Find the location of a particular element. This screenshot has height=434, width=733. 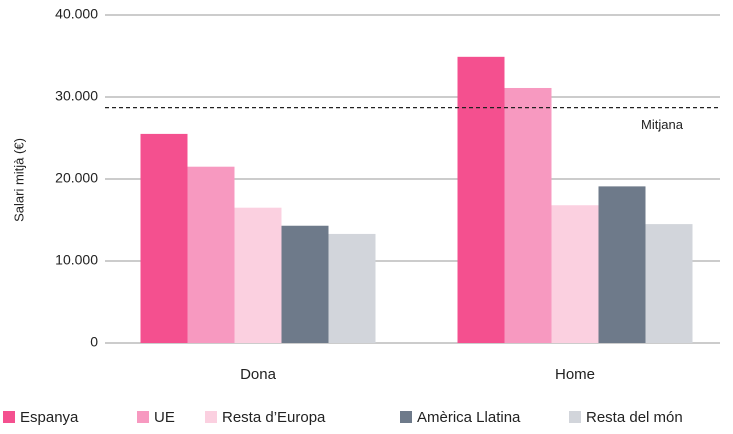

reference-label: Mitjana is located at coordinates (662, 124).